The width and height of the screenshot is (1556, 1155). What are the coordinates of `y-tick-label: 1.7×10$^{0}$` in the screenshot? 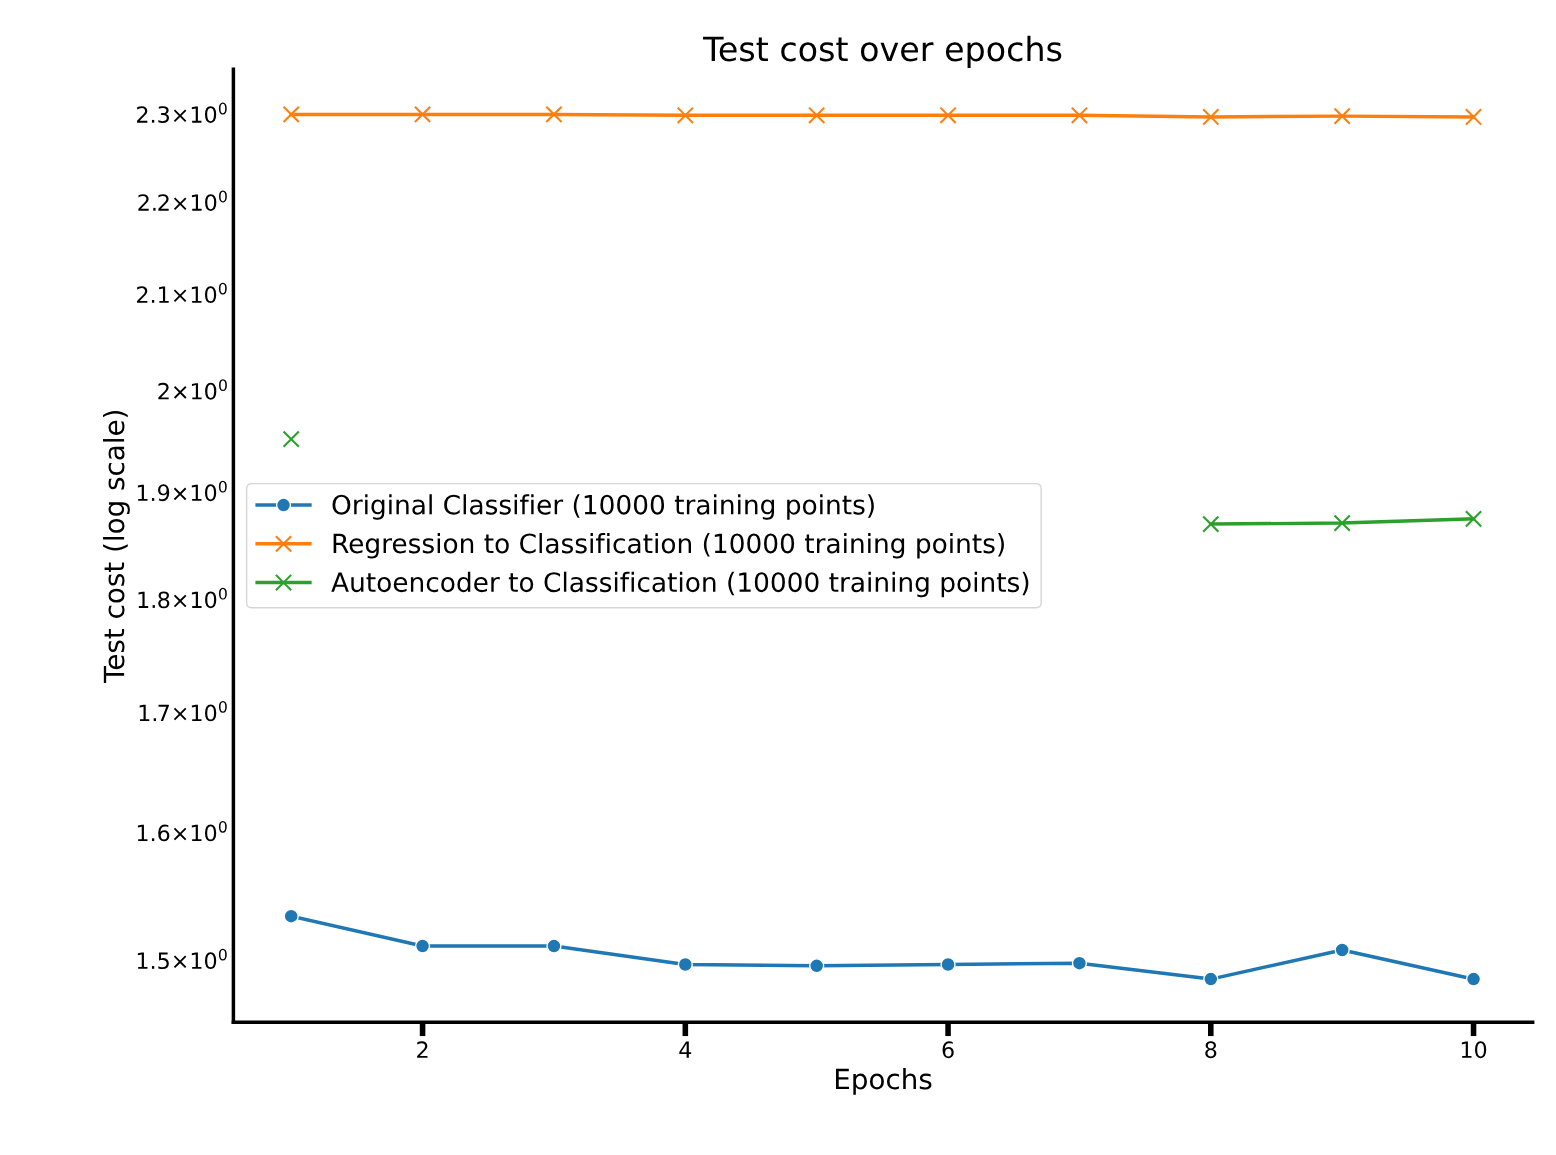 It's located at (183, 711).